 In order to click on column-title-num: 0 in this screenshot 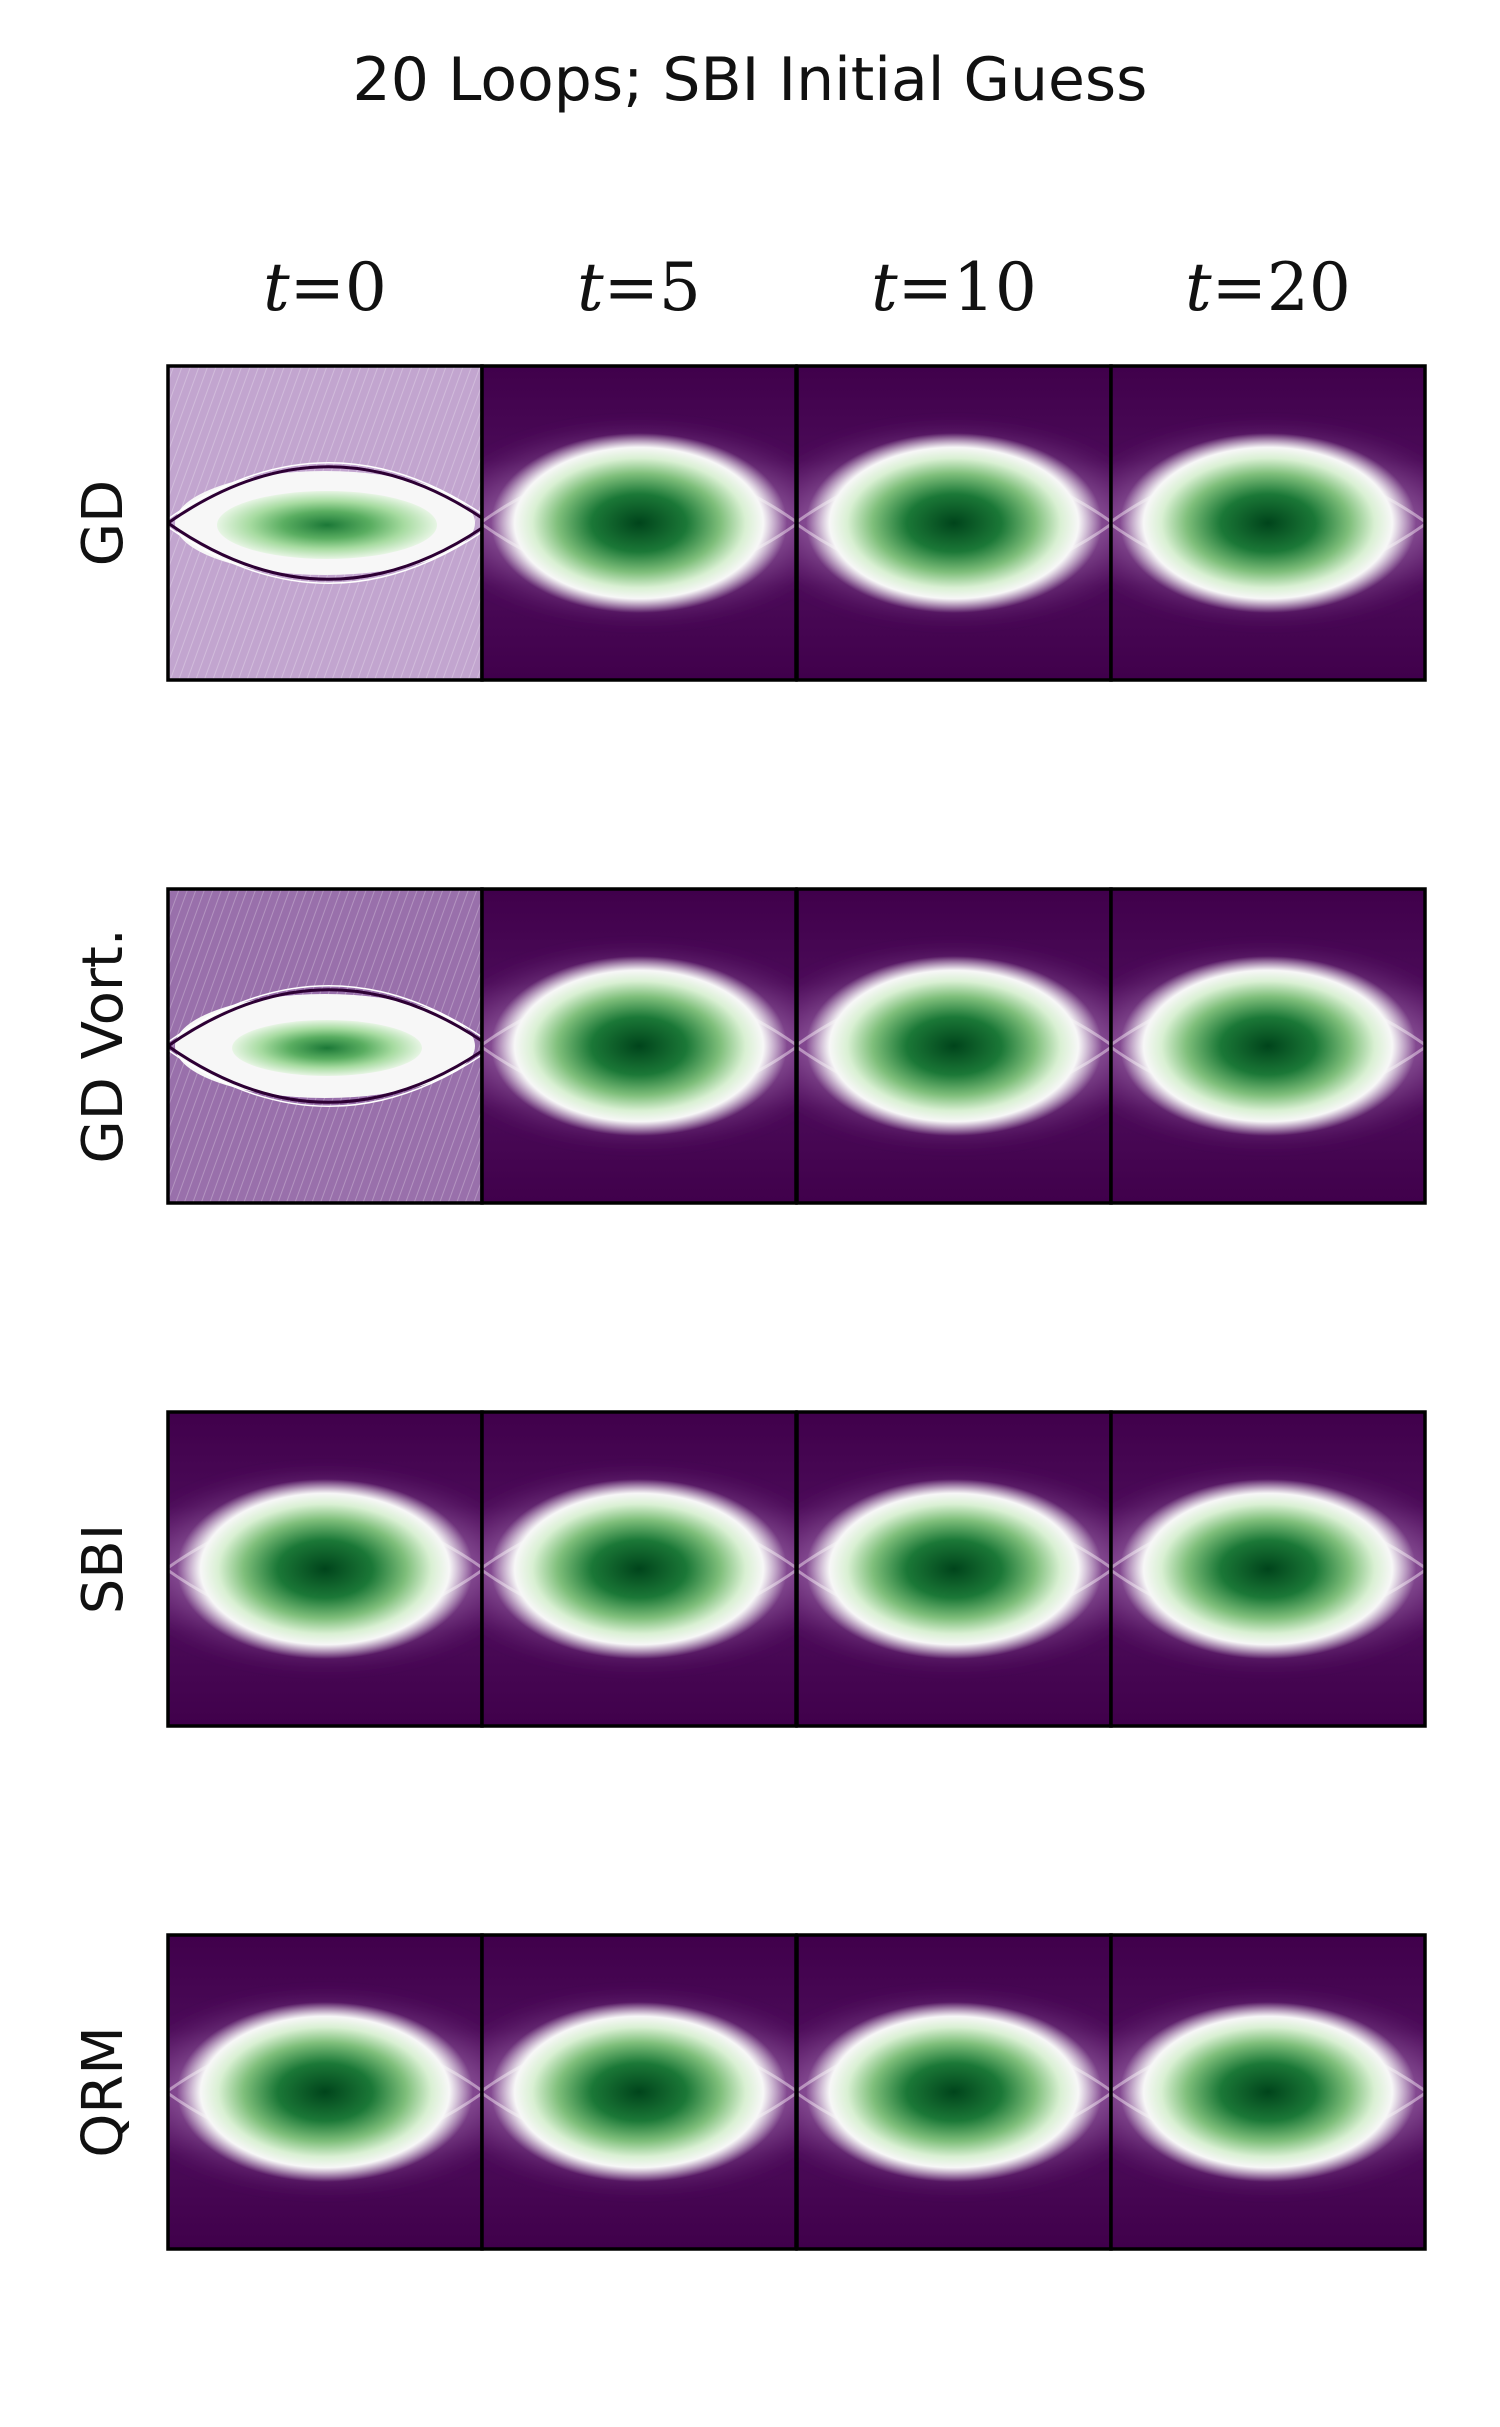, I will do `click(366, 287)`.